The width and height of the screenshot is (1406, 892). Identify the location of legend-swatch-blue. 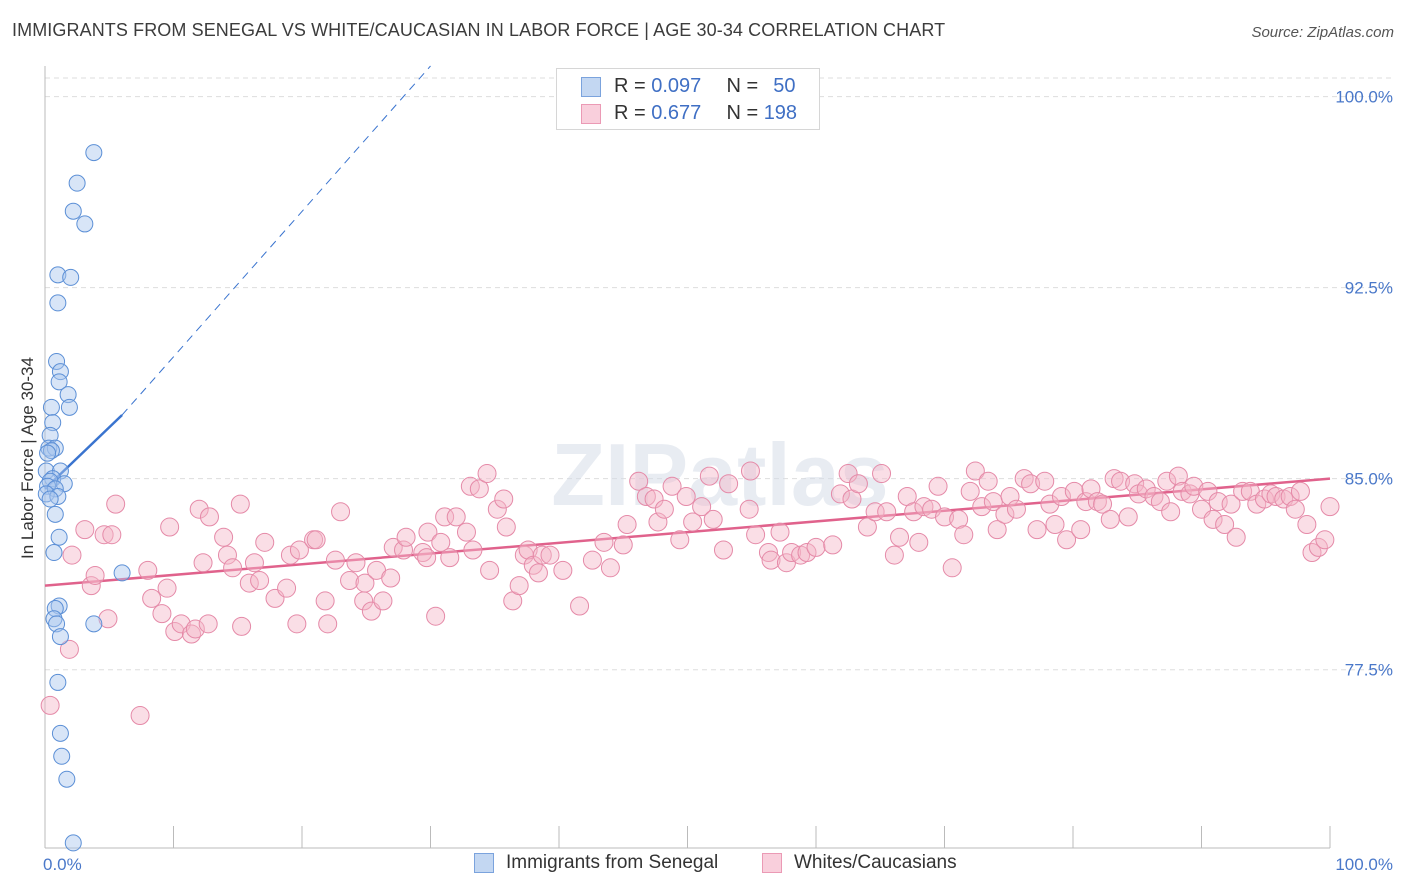
(591, 87).